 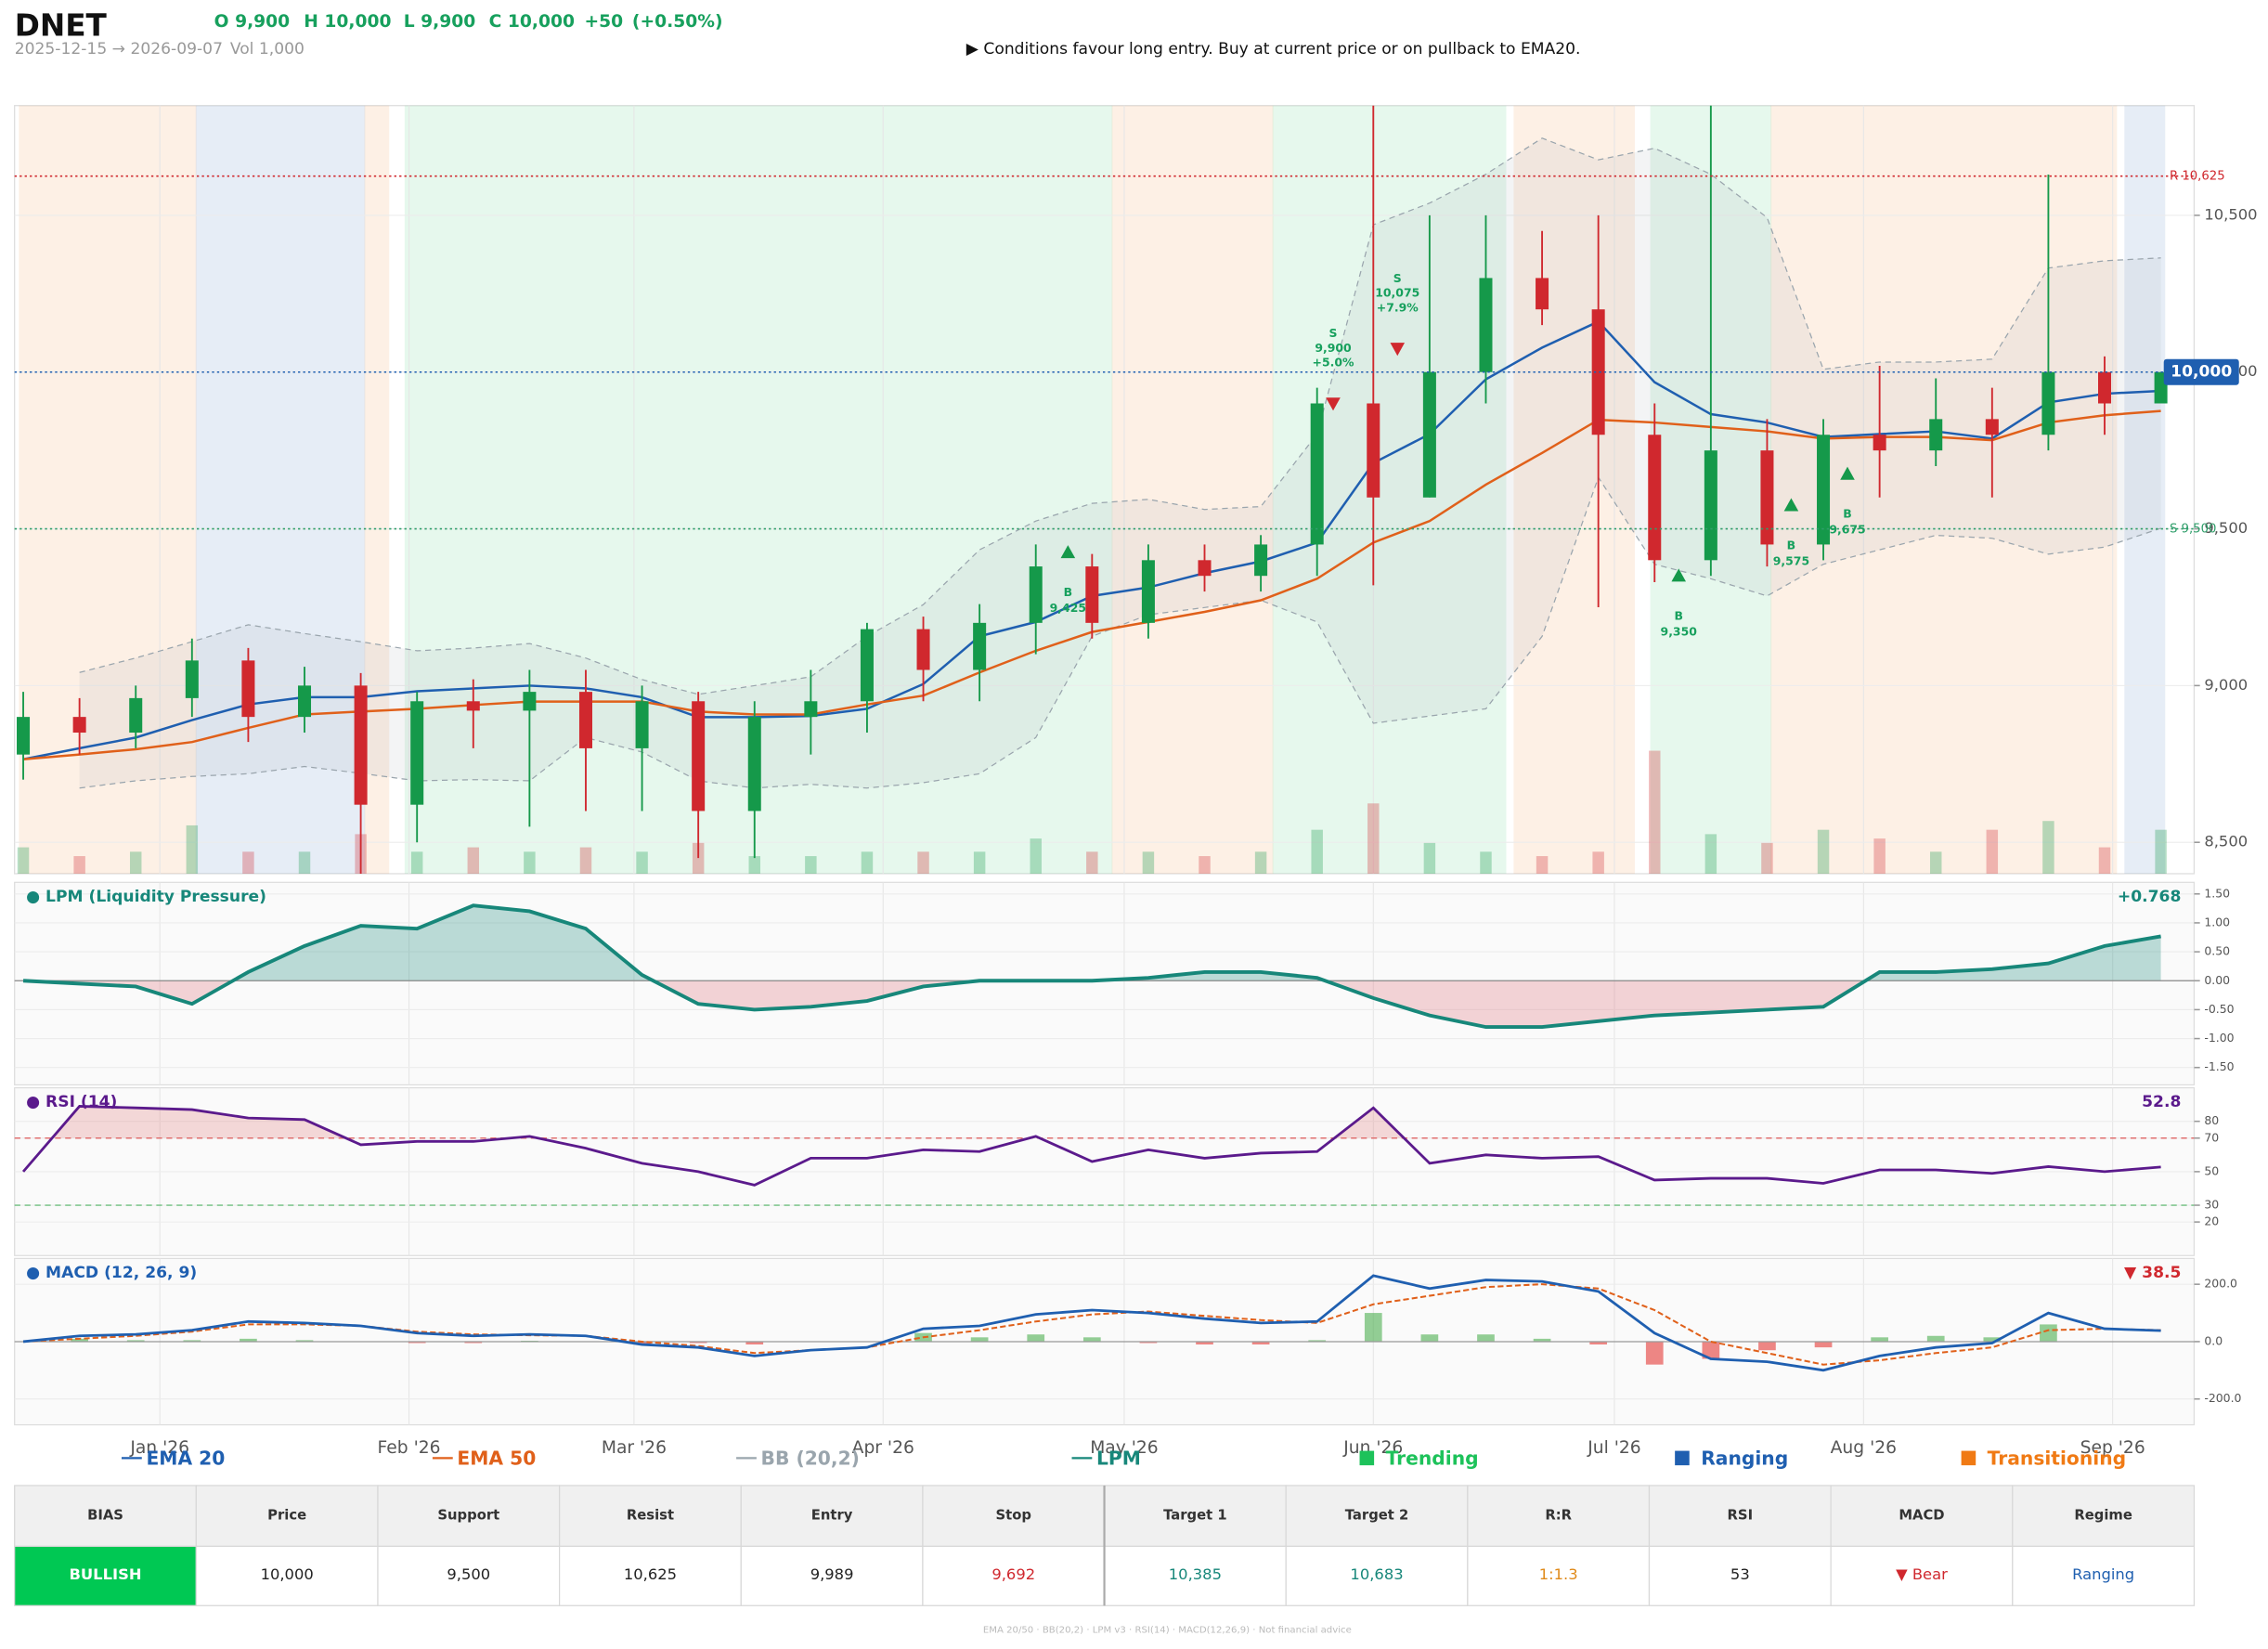 I want to click on table-header-cell, so click(x=105, y=1516).